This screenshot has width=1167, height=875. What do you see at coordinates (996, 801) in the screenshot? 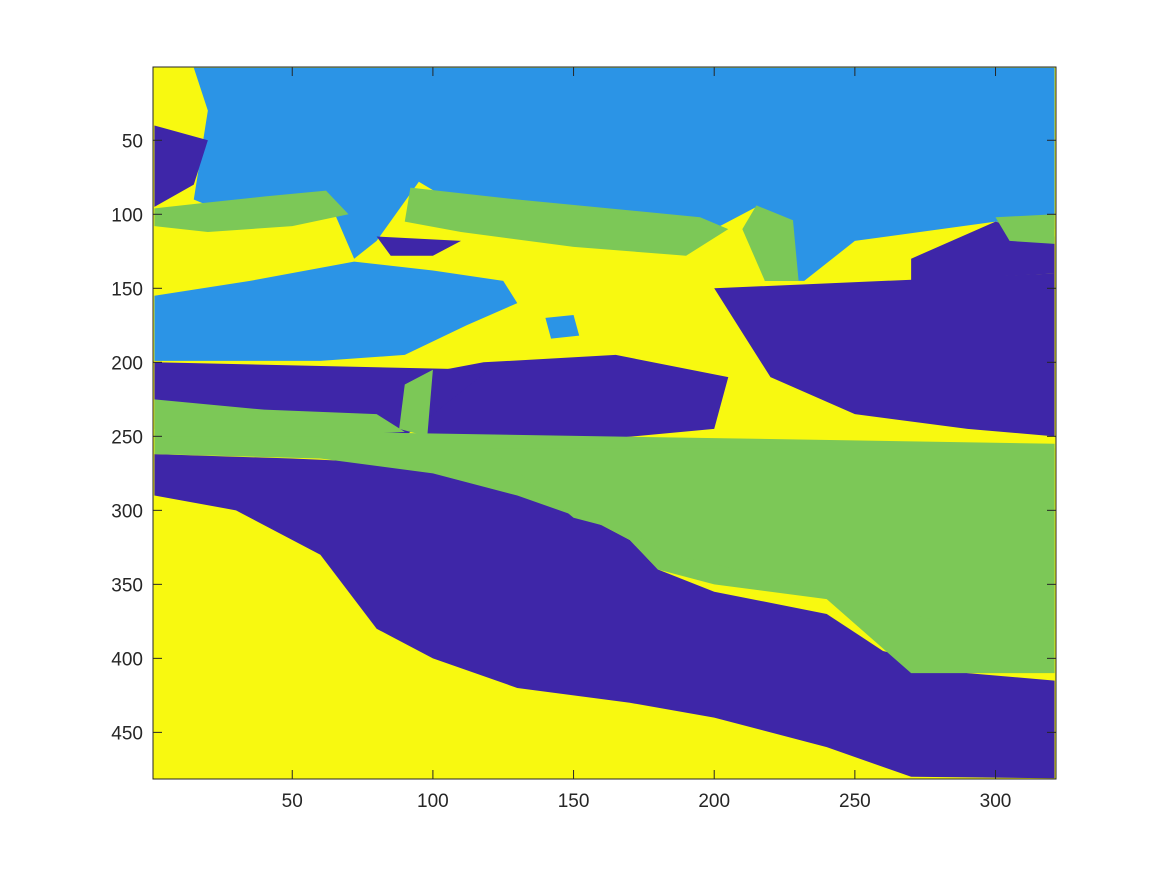
I see `x-tick-label: 300` at bounding box center [996, 801].